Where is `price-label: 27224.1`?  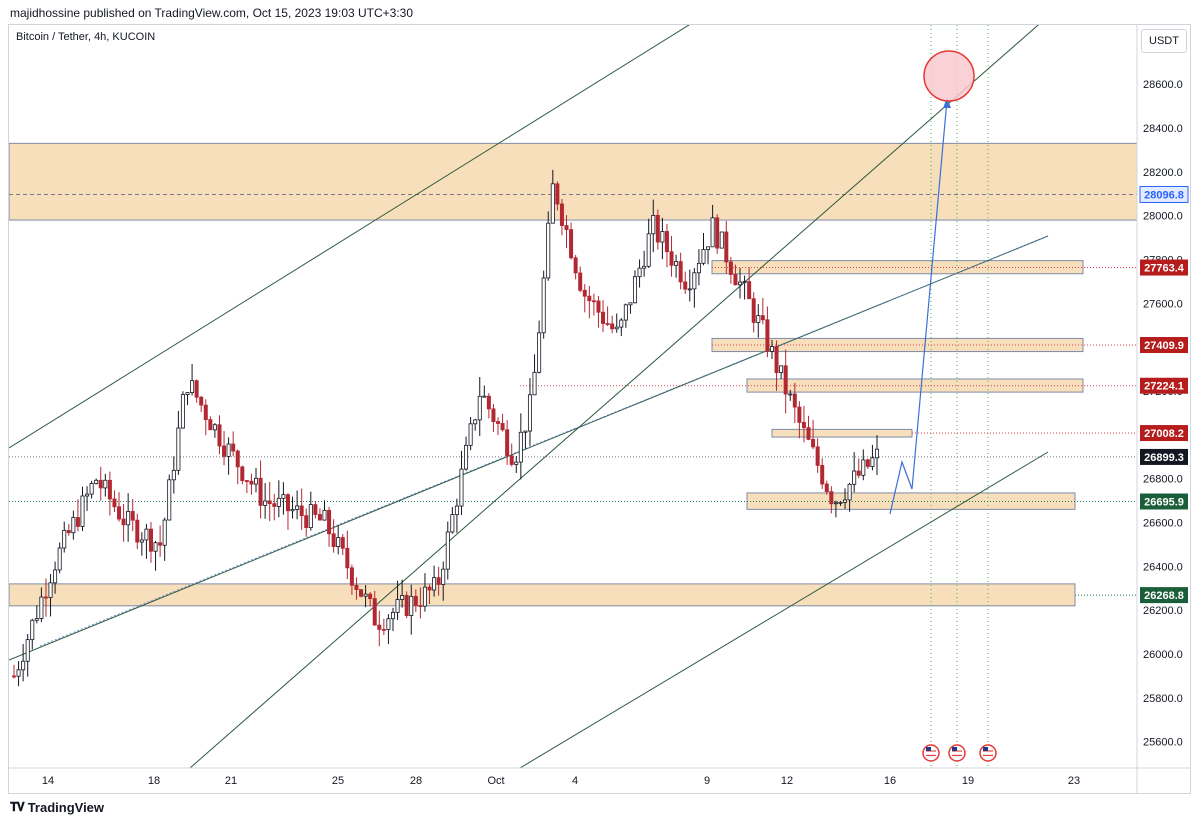 price-label: 27224.1 is located at coordinates (1164, 387).